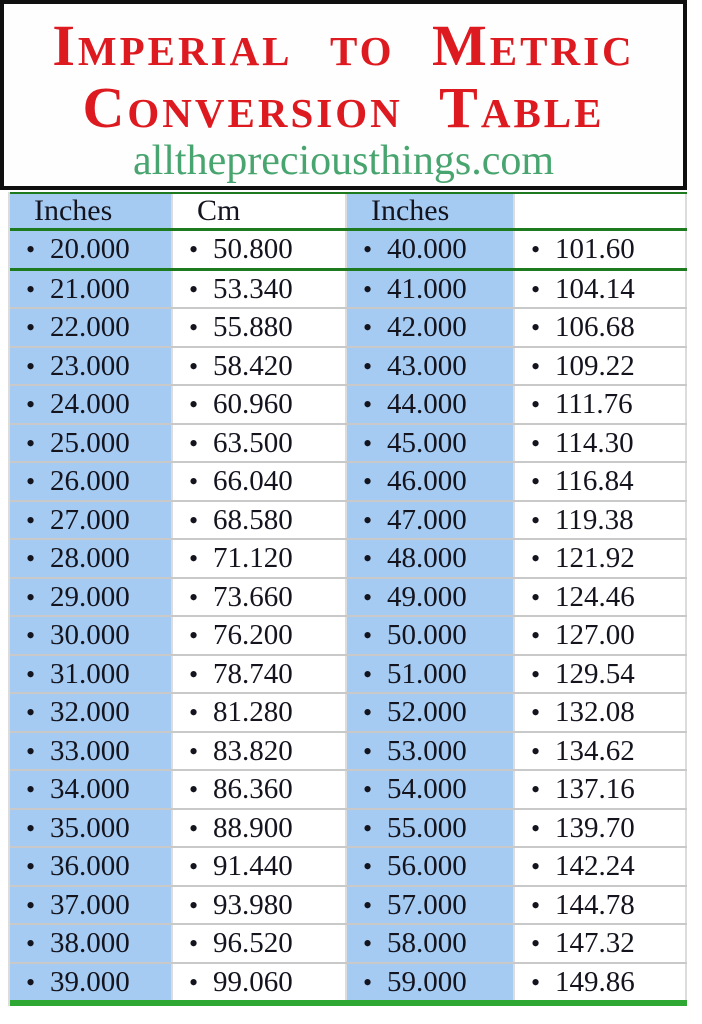  What do you see at coordinates (253, 981) in the screenshot?
I see `cell-value: 99.060` at bounding box center [253, 981].